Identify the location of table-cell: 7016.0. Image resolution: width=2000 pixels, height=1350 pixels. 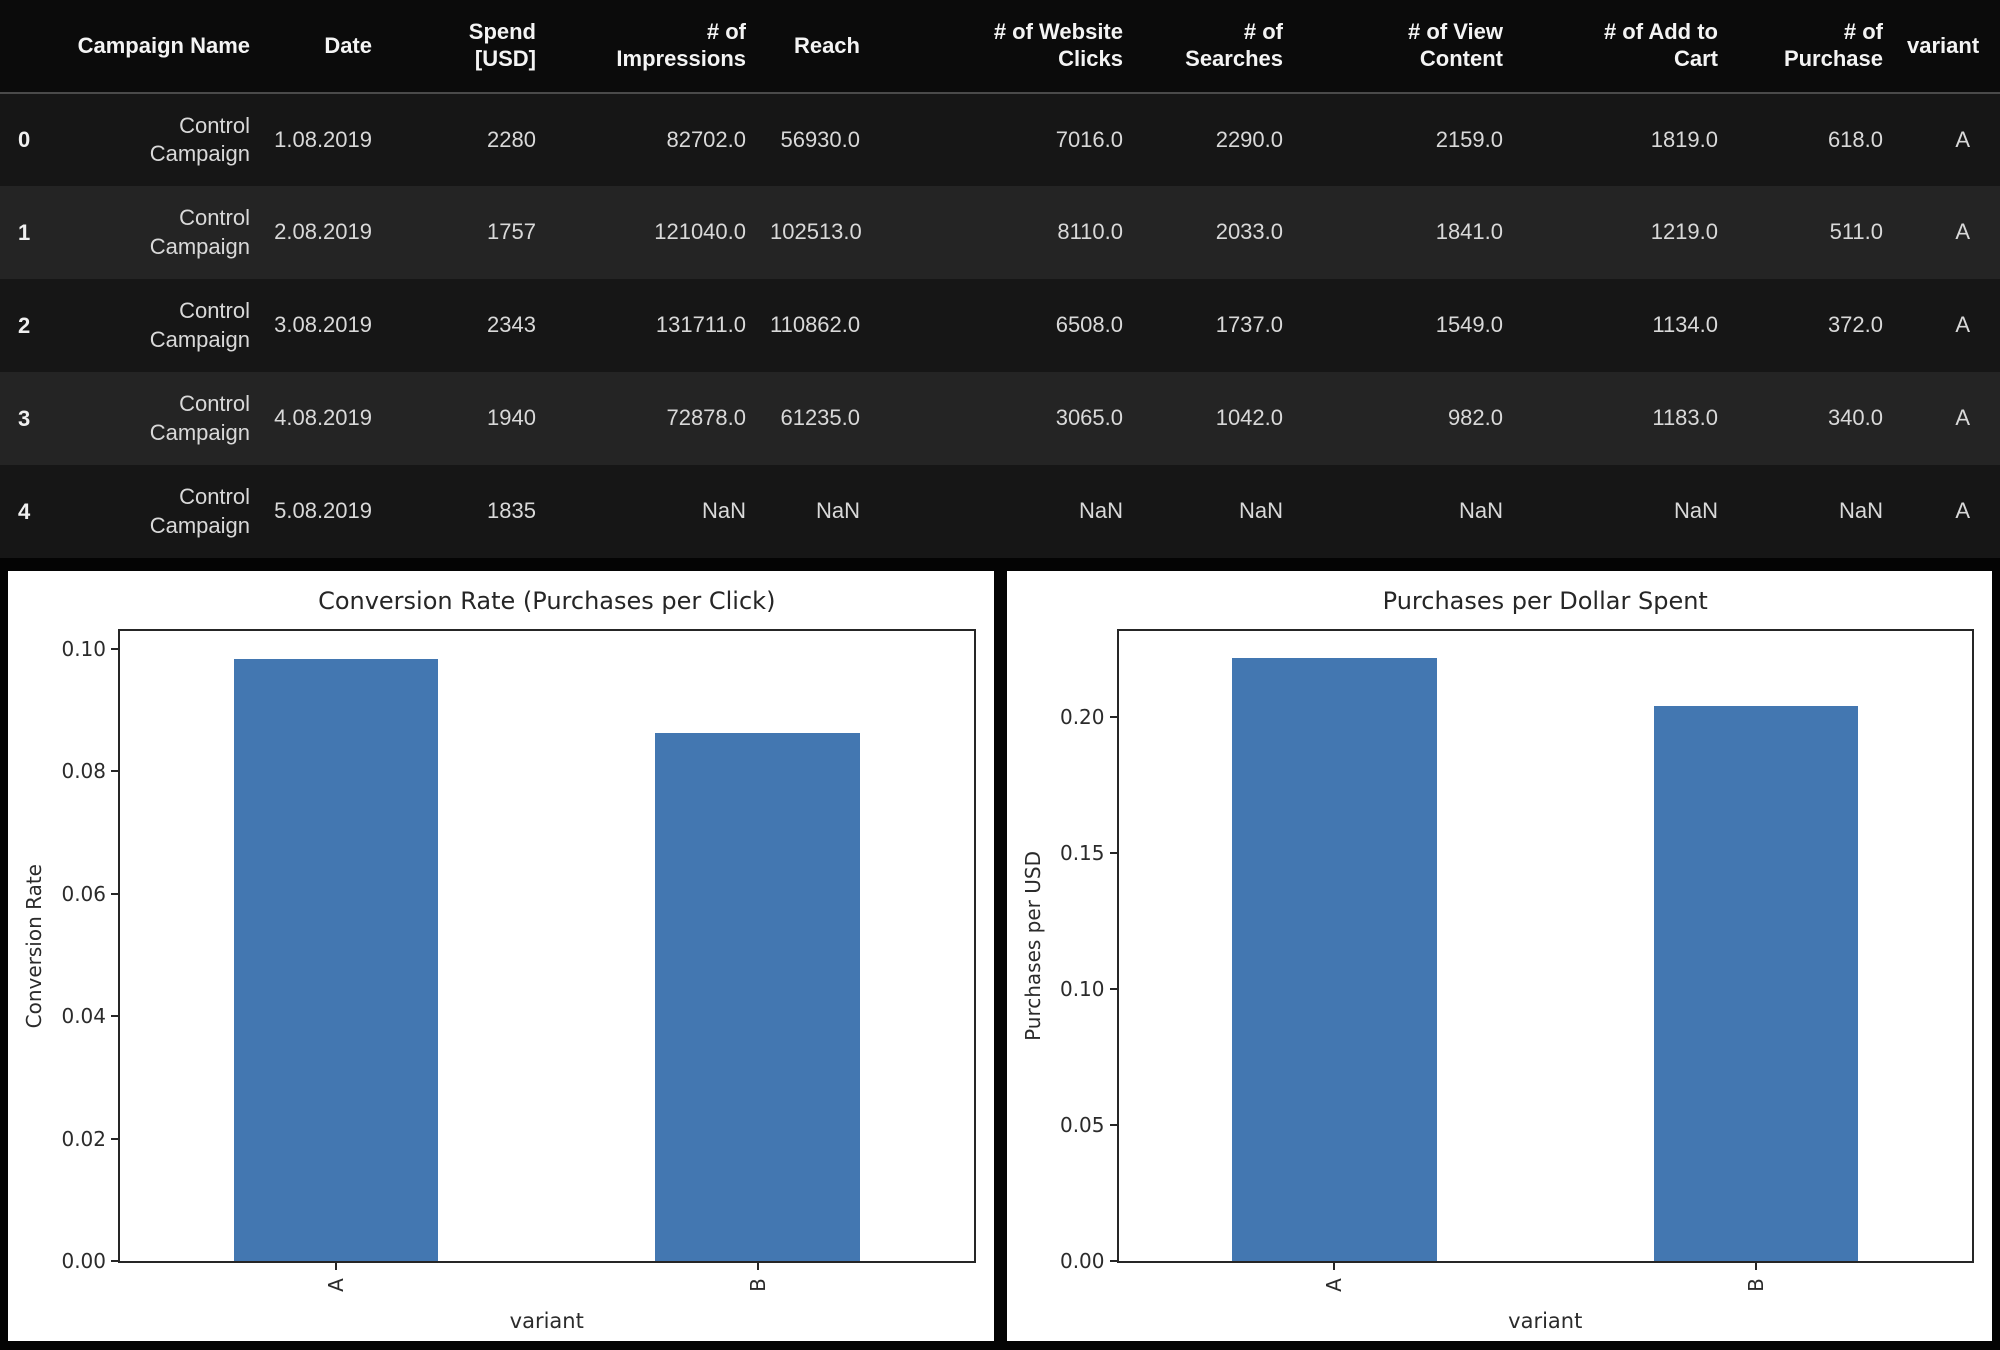
(1089, 139).